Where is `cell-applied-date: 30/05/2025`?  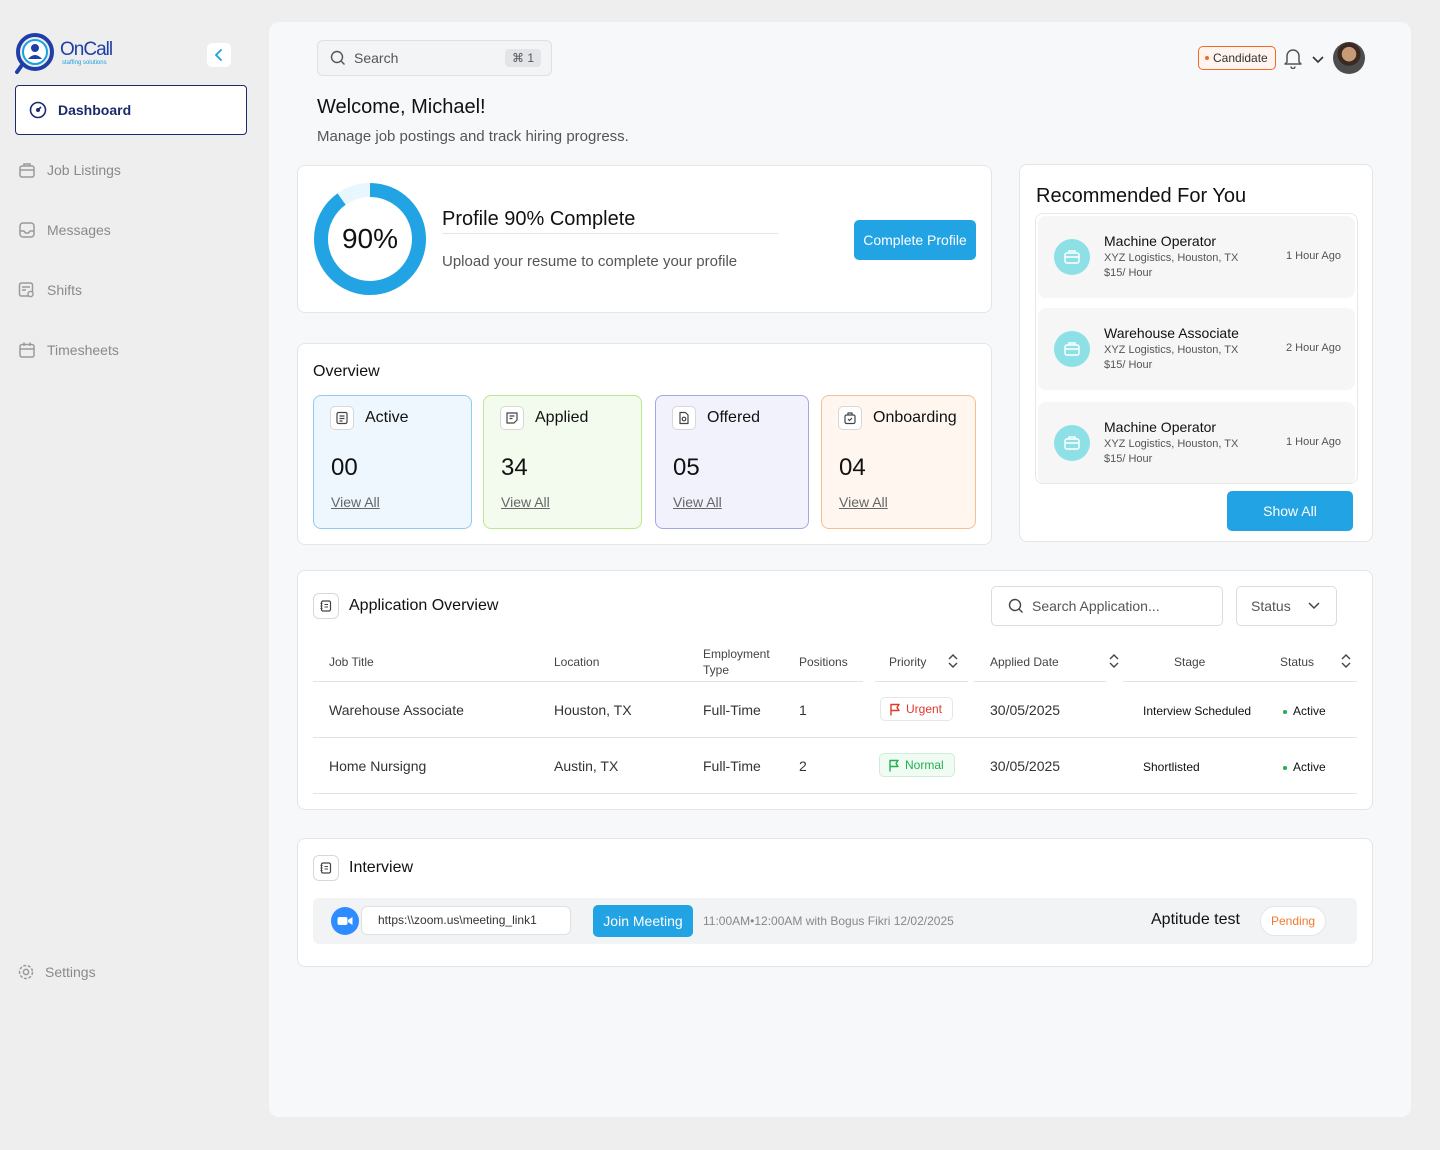
cell-applied-date: 30/05/2025 is located at coordinates (1025, 766).